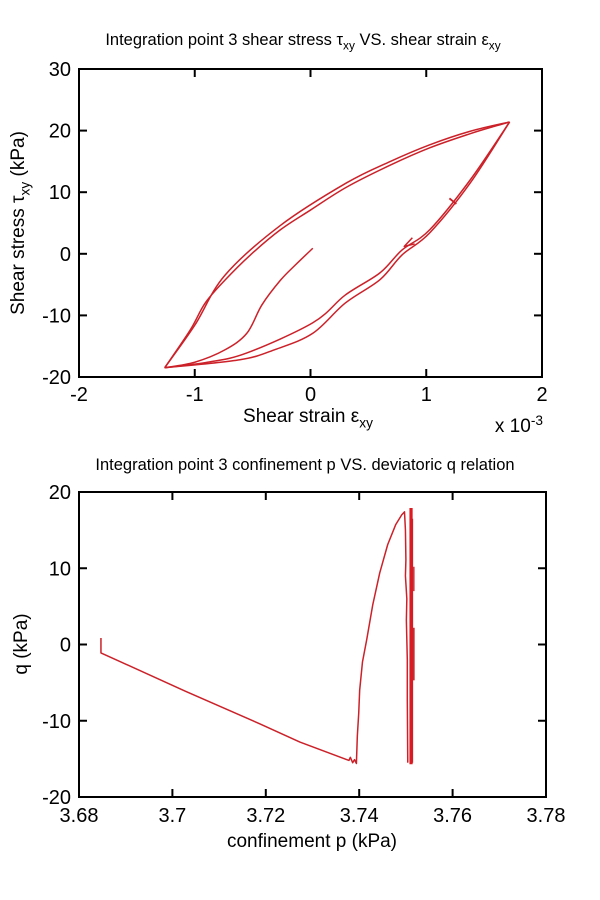 This screenshot has height=900, width=600. What do you see at coordinates (79, 395) in the screenshot?
I see `x-tick-label: -2` at bounding box center [79, 395].